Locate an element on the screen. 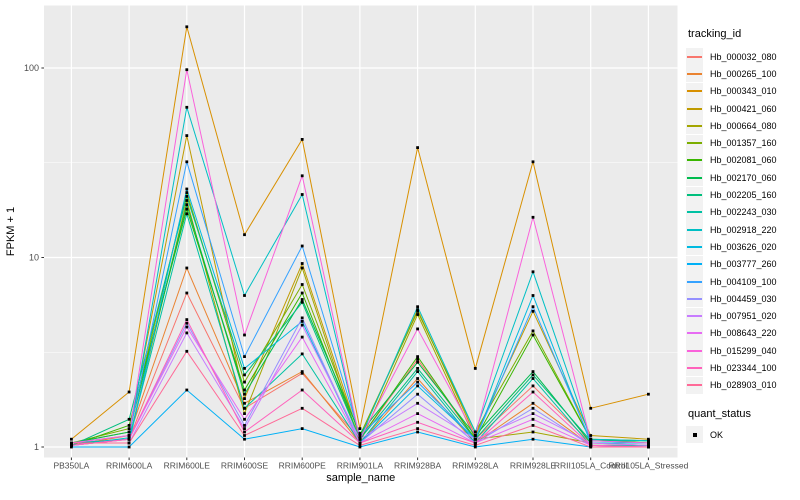 This screenshot has height=500, width=800. black-square-point-icon is located at coordinates (694, 434).